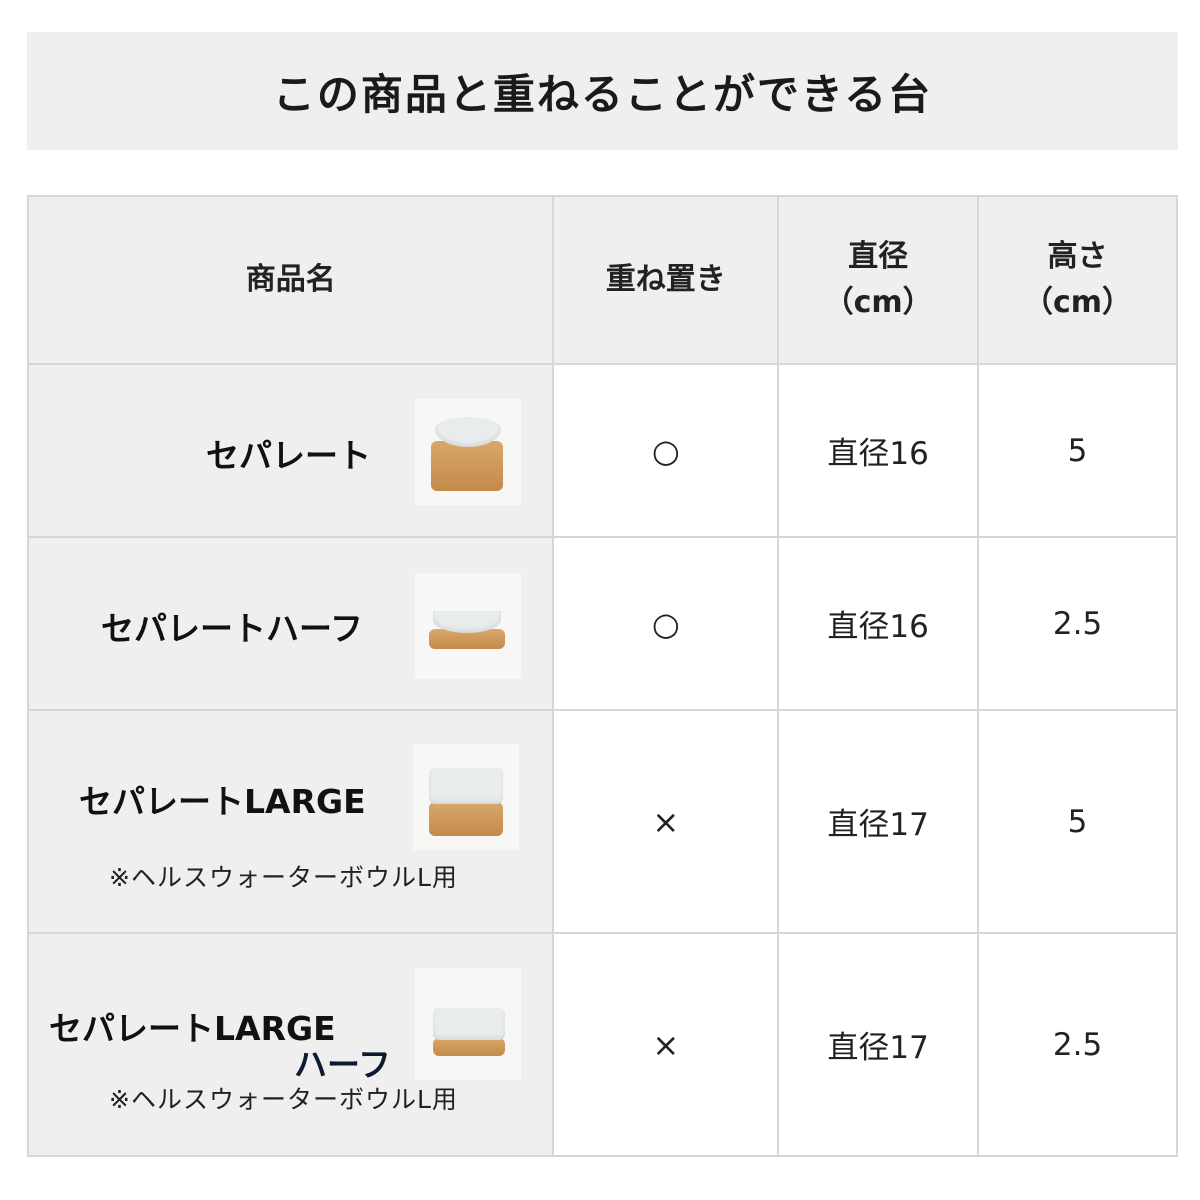  What do you see at coordinates (878, 302) in the screenshot?
I see `header-diameter-unit: （cm）` at bounding box center [878, 302].